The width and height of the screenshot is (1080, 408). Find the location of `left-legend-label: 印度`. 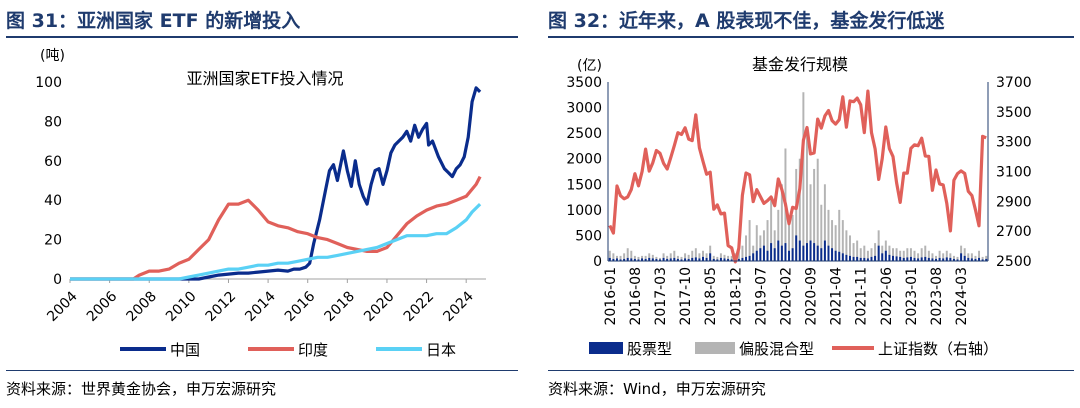

left-legend-label: 印度 is located at coordinates (313, 350).